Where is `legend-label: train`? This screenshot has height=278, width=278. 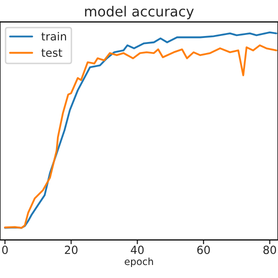
legend-label: train is located at coordinates (53, 36).